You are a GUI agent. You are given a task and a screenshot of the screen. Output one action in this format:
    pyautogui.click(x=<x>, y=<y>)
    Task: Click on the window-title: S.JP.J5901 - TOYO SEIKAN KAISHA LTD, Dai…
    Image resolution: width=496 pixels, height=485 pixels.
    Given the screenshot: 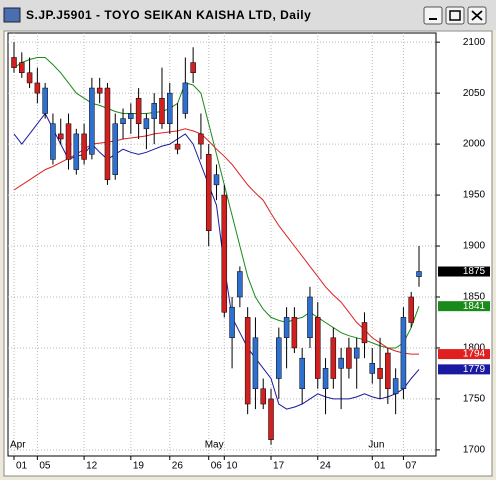 What is the action you would take?
    pyautogui.click(x=168, y=15)
    